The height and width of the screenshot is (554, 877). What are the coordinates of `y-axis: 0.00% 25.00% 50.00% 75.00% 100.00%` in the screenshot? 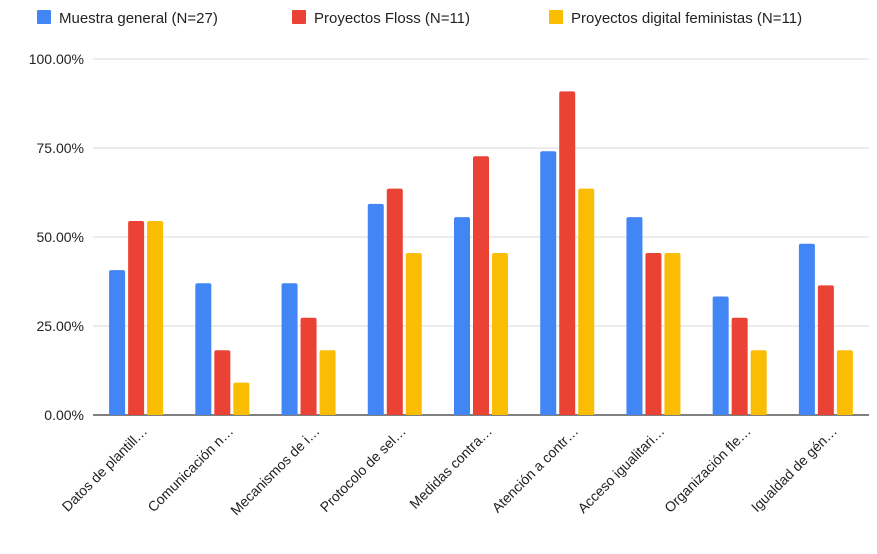 It's located at (56, 237).